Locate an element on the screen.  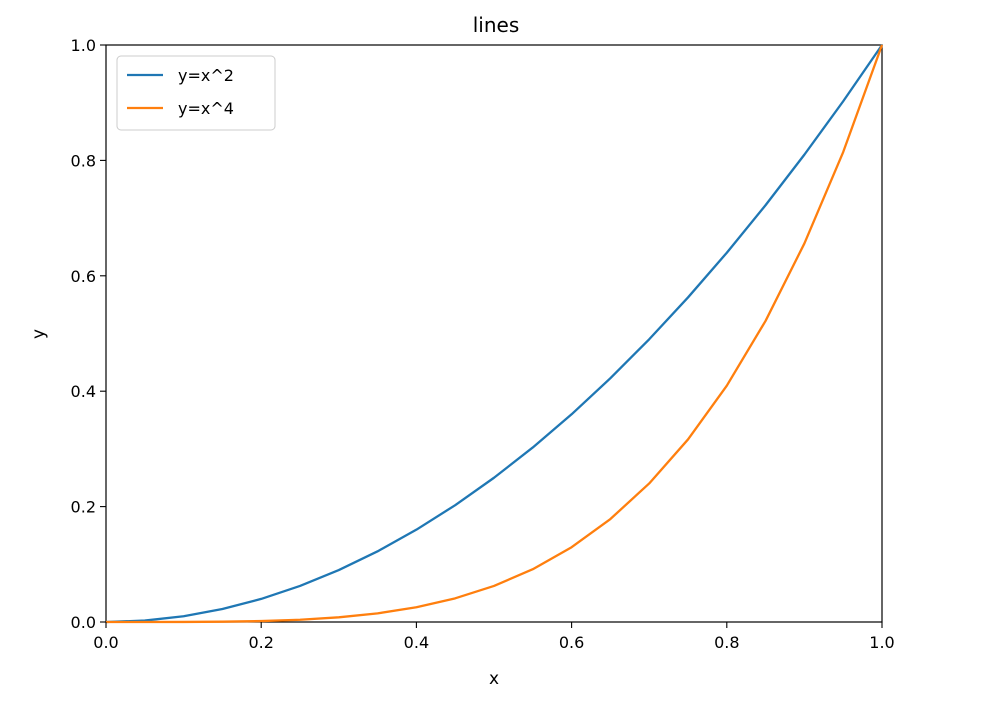
y-tick-label: 0.6 is located at coordinates (83, 276).